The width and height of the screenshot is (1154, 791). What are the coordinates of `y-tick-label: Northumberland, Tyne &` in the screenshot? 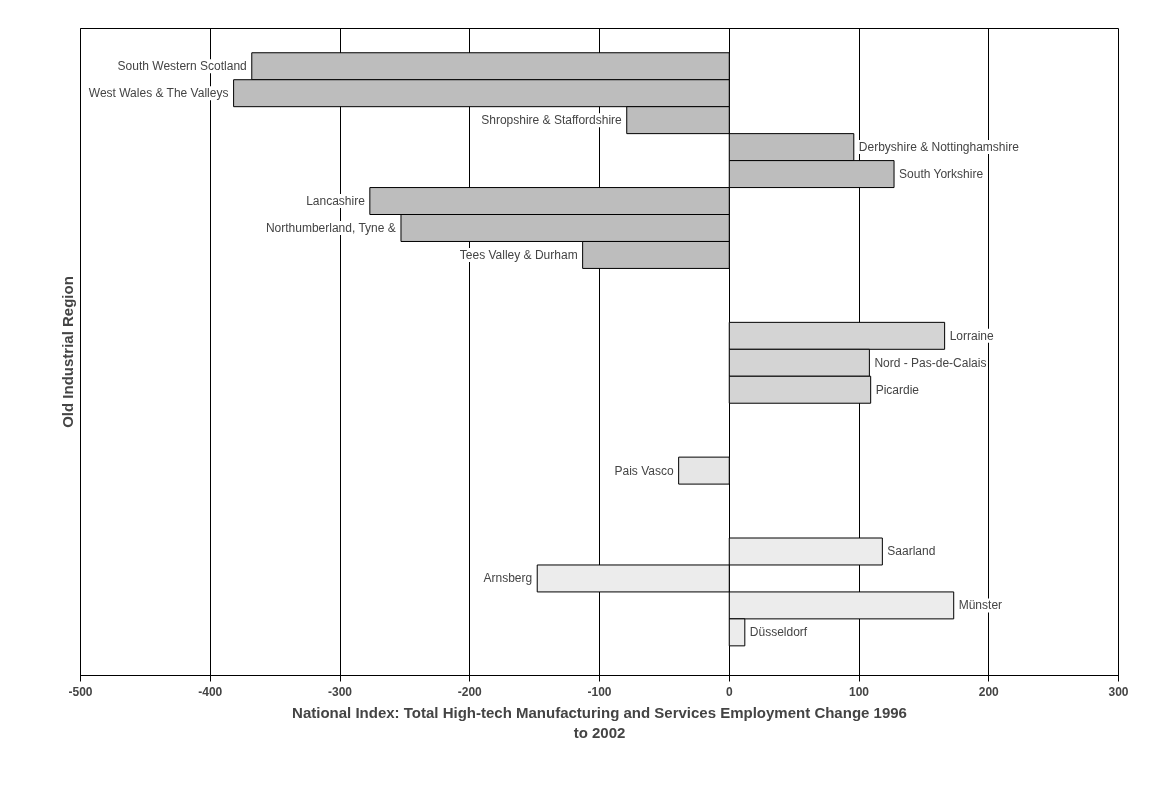 It's located at (330, 227).